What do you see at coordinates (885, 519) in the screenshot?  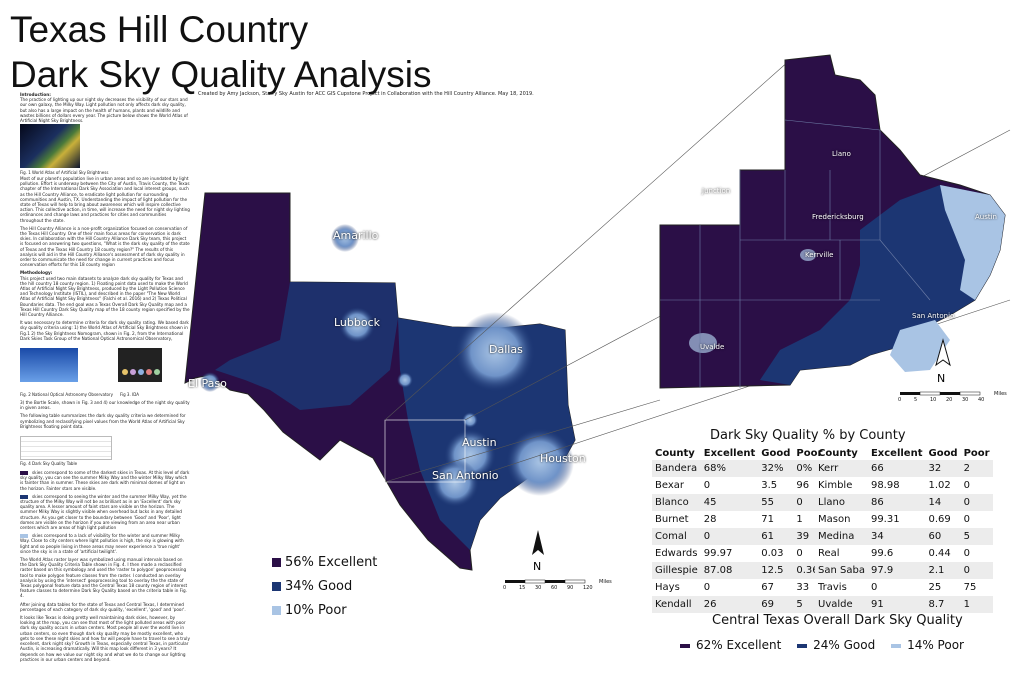 I see `table-cell: 99.31` at bounding box center [885, 519].